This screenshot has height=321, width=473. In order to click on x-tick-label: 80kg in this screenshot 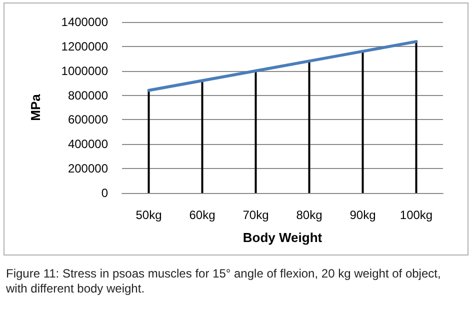, I will do `click(309, 215)`.